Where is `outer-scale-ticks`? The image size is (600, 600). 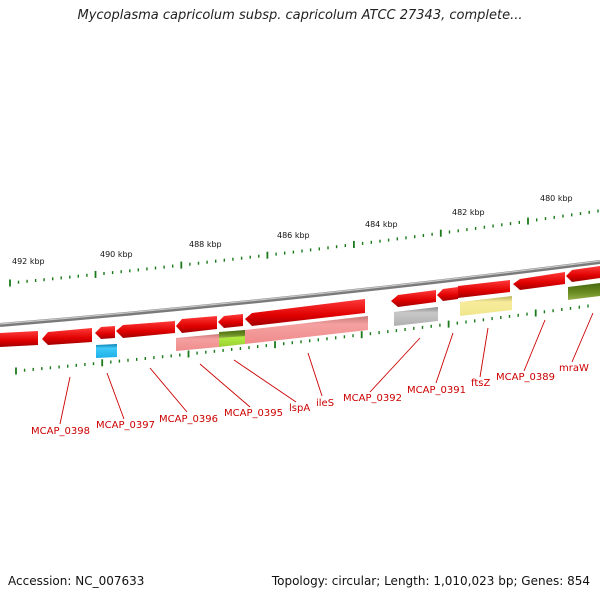
outer-scale-ticks is located at coordinates (304, 248).